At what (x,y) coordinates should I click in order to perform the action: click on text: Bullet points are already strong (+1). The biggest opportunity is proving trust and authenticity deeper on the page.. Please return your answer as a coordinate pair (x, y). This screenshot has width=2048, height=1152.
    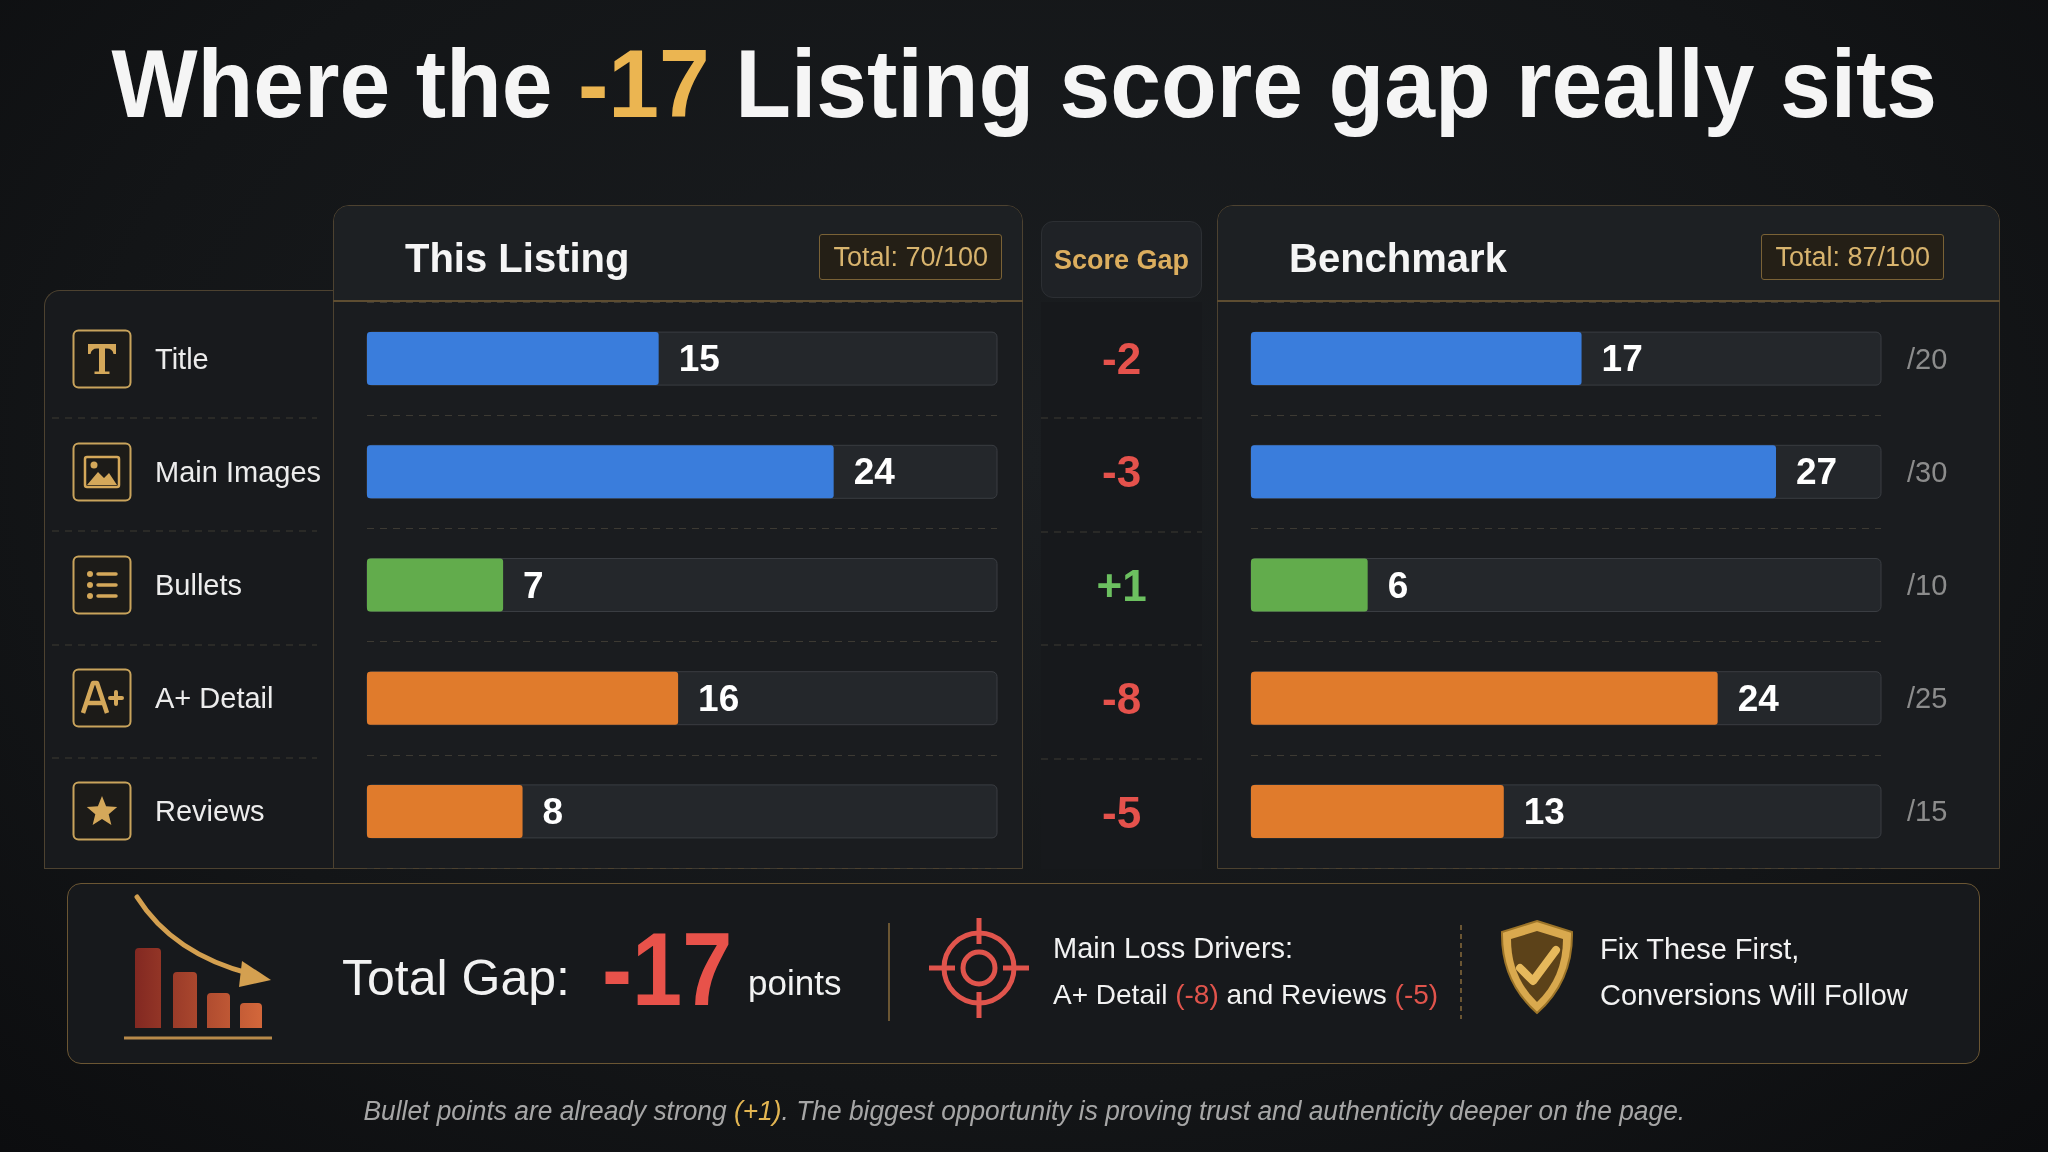
    Looking at the image, I should click on (1024, 1110).